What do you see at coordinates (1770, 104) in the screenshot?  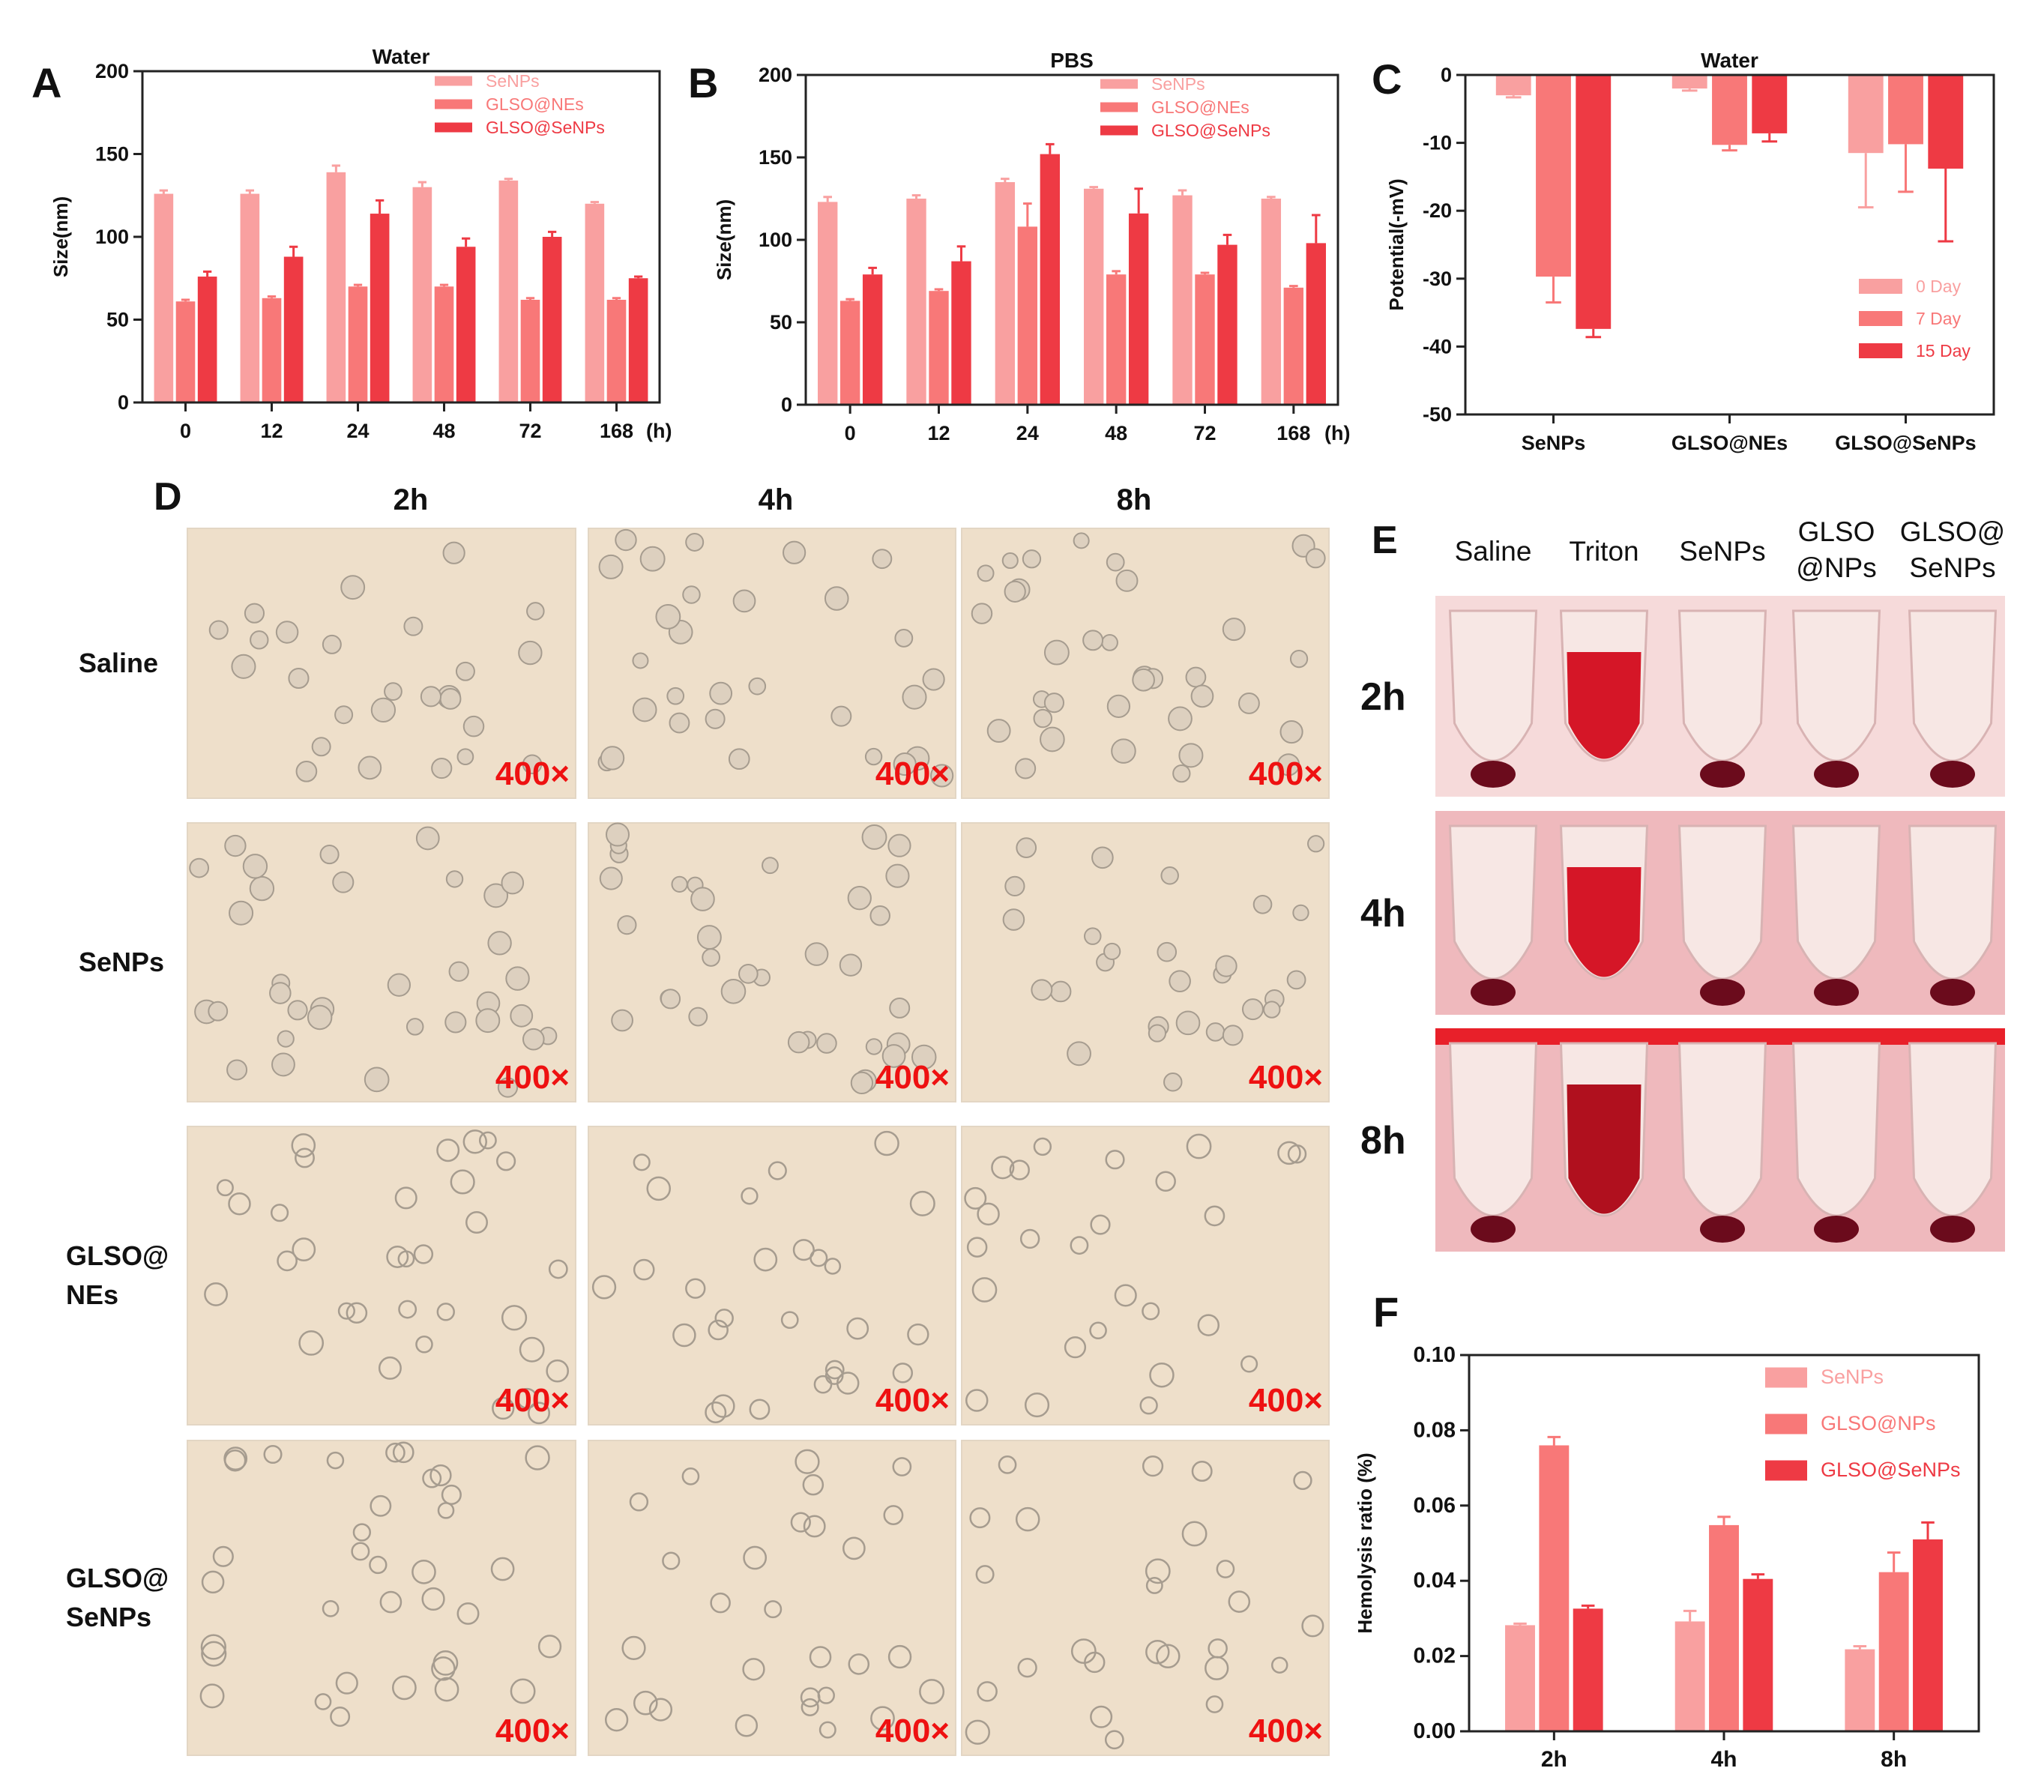 I see `bar-15-day-glso-nes` at bounding box center [1770, 104].